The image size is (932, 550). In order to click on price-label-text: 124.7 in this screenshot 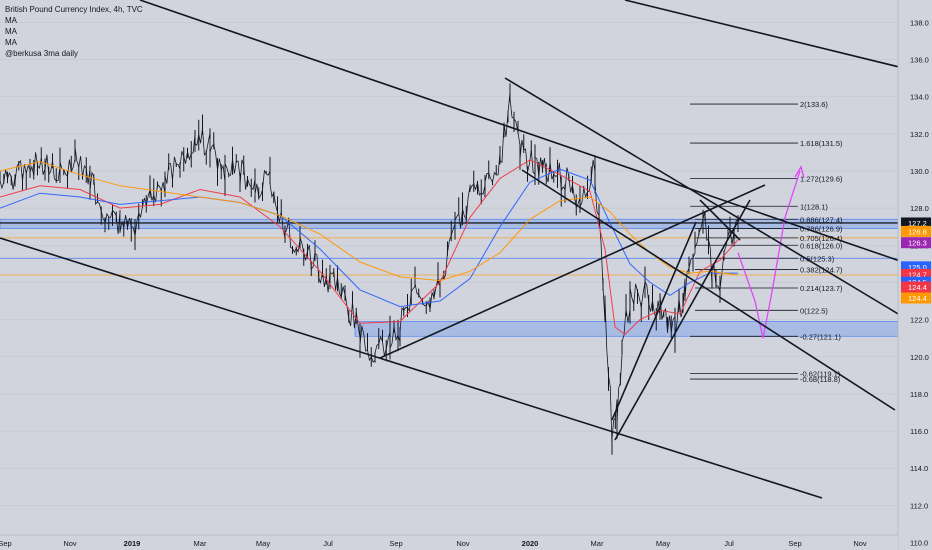, I will do `click(917, 274)`.